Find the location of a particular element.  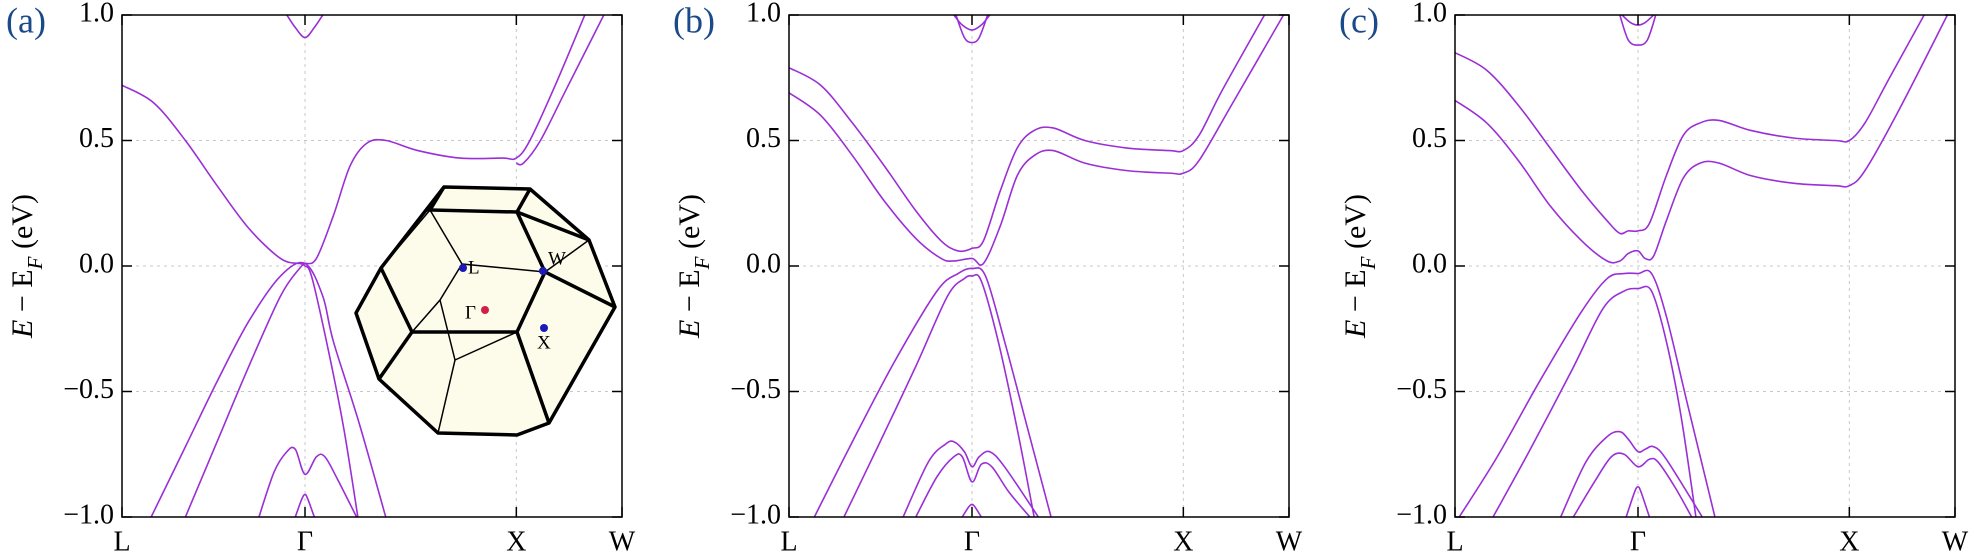

brillouin-zone-inset: L W Γ X is located at coordinates (485, 311).